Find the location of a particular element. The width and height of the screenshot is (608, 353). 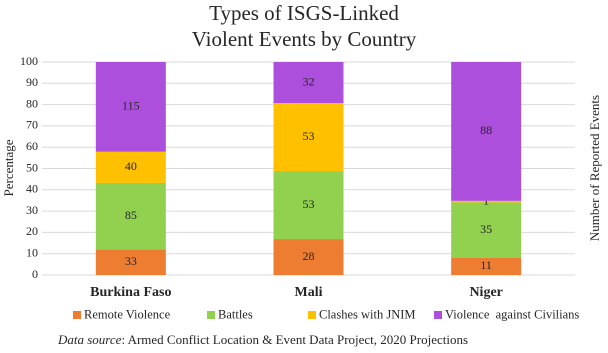

y-tick-label: 80 is located at coordinates (32, 103).